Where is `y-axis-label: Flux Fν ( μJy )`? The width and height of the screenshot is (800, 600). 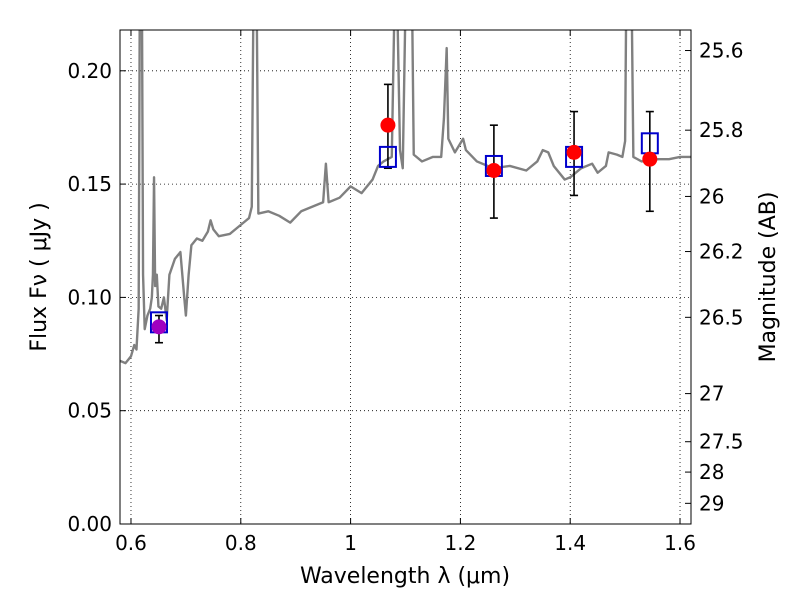
y-axis-label: Flux Fν ( μJy ) is located at coordinates (39, 276).